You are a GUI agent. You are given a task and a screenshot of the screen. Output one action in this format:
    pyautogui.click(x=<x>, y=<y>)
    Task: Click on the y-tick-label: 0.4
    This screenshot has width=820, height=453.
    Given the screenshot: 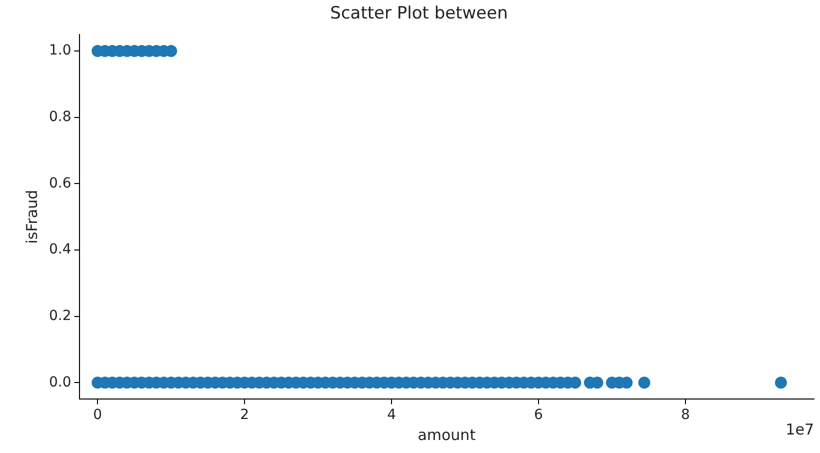 What is the action you would take?
    pyautogui.click(x=60, y=250)
    